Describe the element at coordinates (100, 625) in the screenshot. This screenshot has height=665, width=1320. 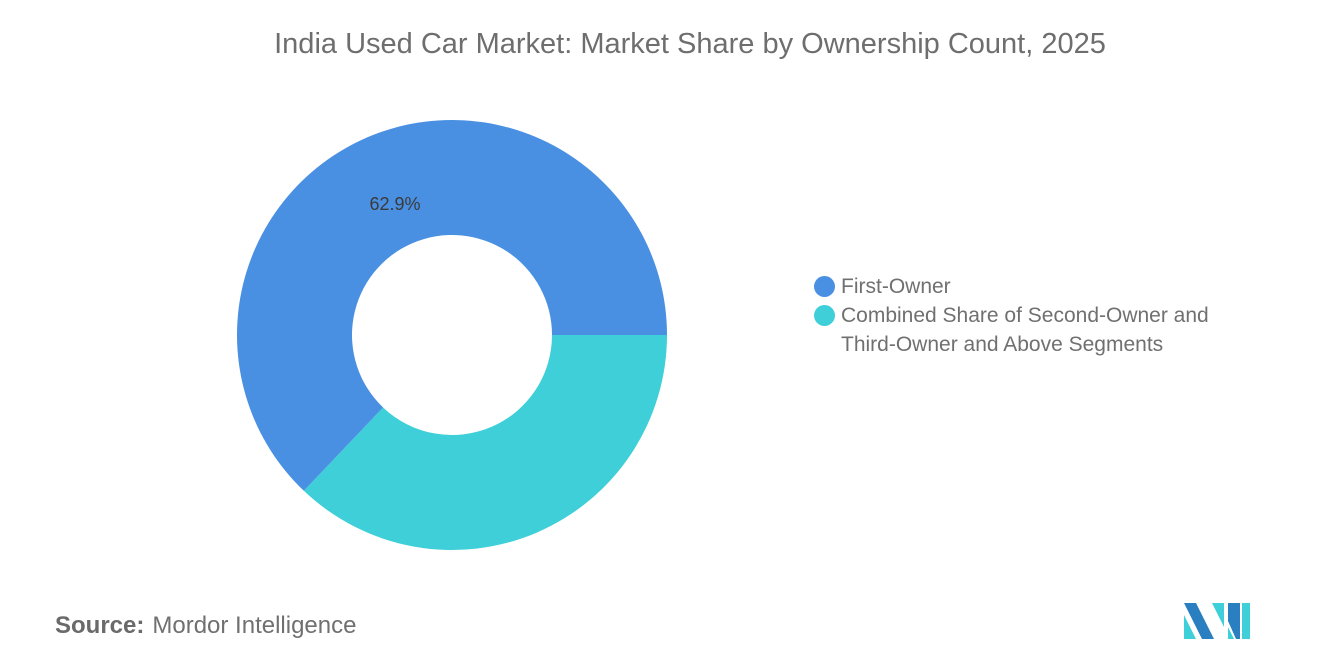
I see `source-label: Source:` at that location.